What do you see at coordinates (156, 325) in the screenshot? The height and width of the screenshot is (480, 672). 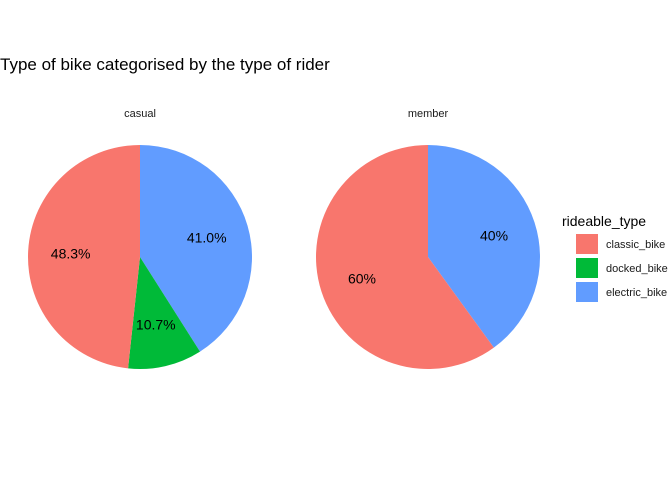 I see `slice-label-casual-docked-bike: 10.7%` at bounding box center [156, 325].